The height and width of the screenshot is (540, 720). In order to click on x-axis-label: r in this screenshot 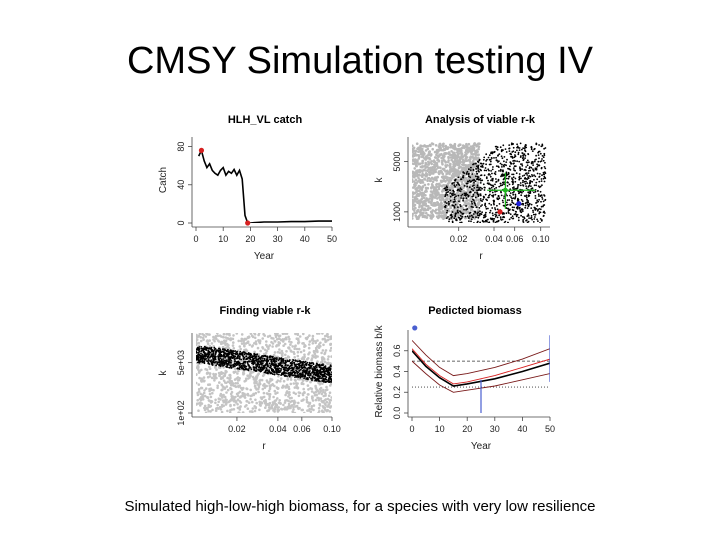, I will do `click(481, 256)`.